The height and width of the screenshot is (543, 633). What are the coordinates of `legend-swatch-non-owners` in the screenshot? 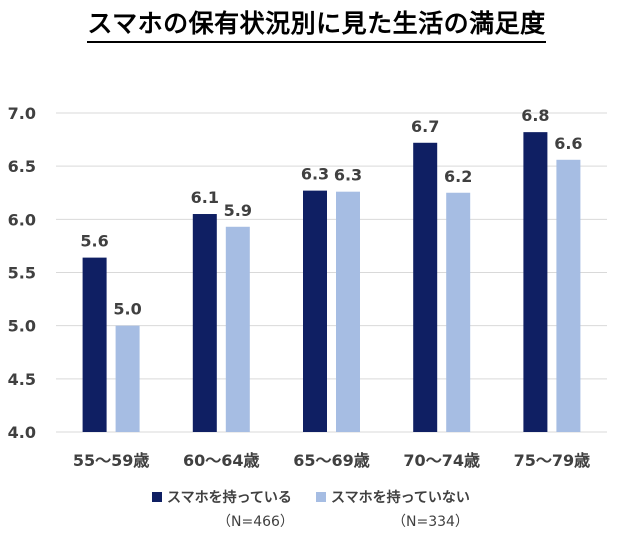 It's located at (321, 497).